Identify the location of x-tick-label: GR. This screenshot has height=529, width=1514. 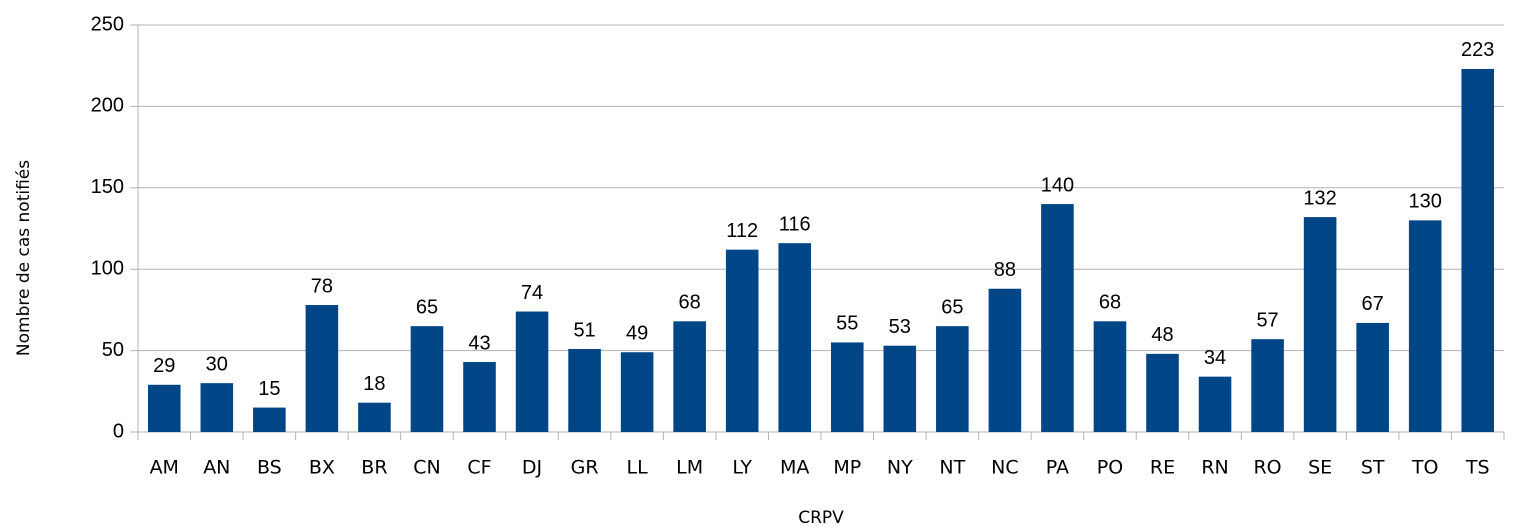
(585, 468).